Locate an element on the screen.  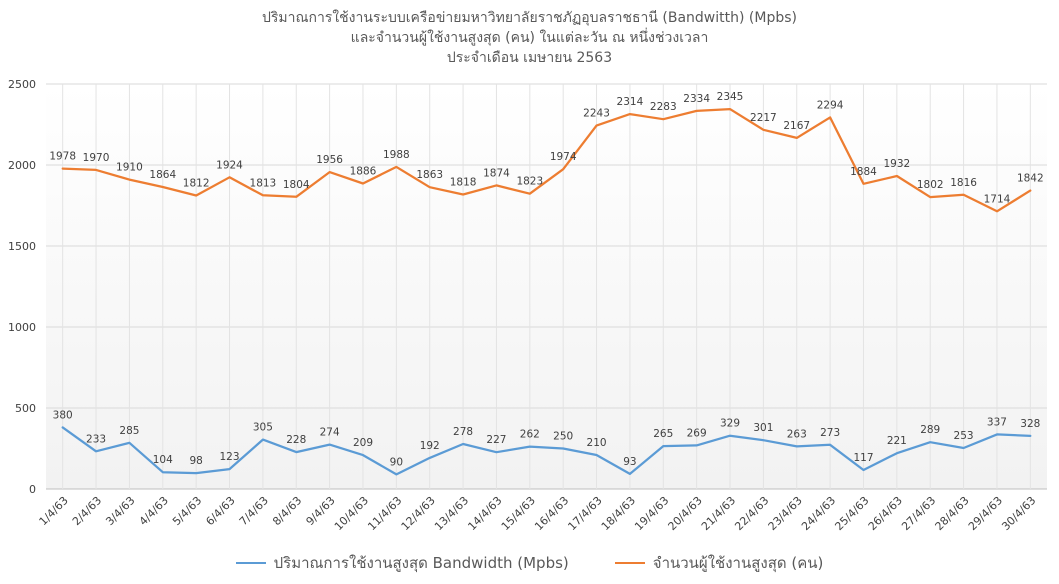
users-label-28: 1816 is located at coordinates (963, 183).